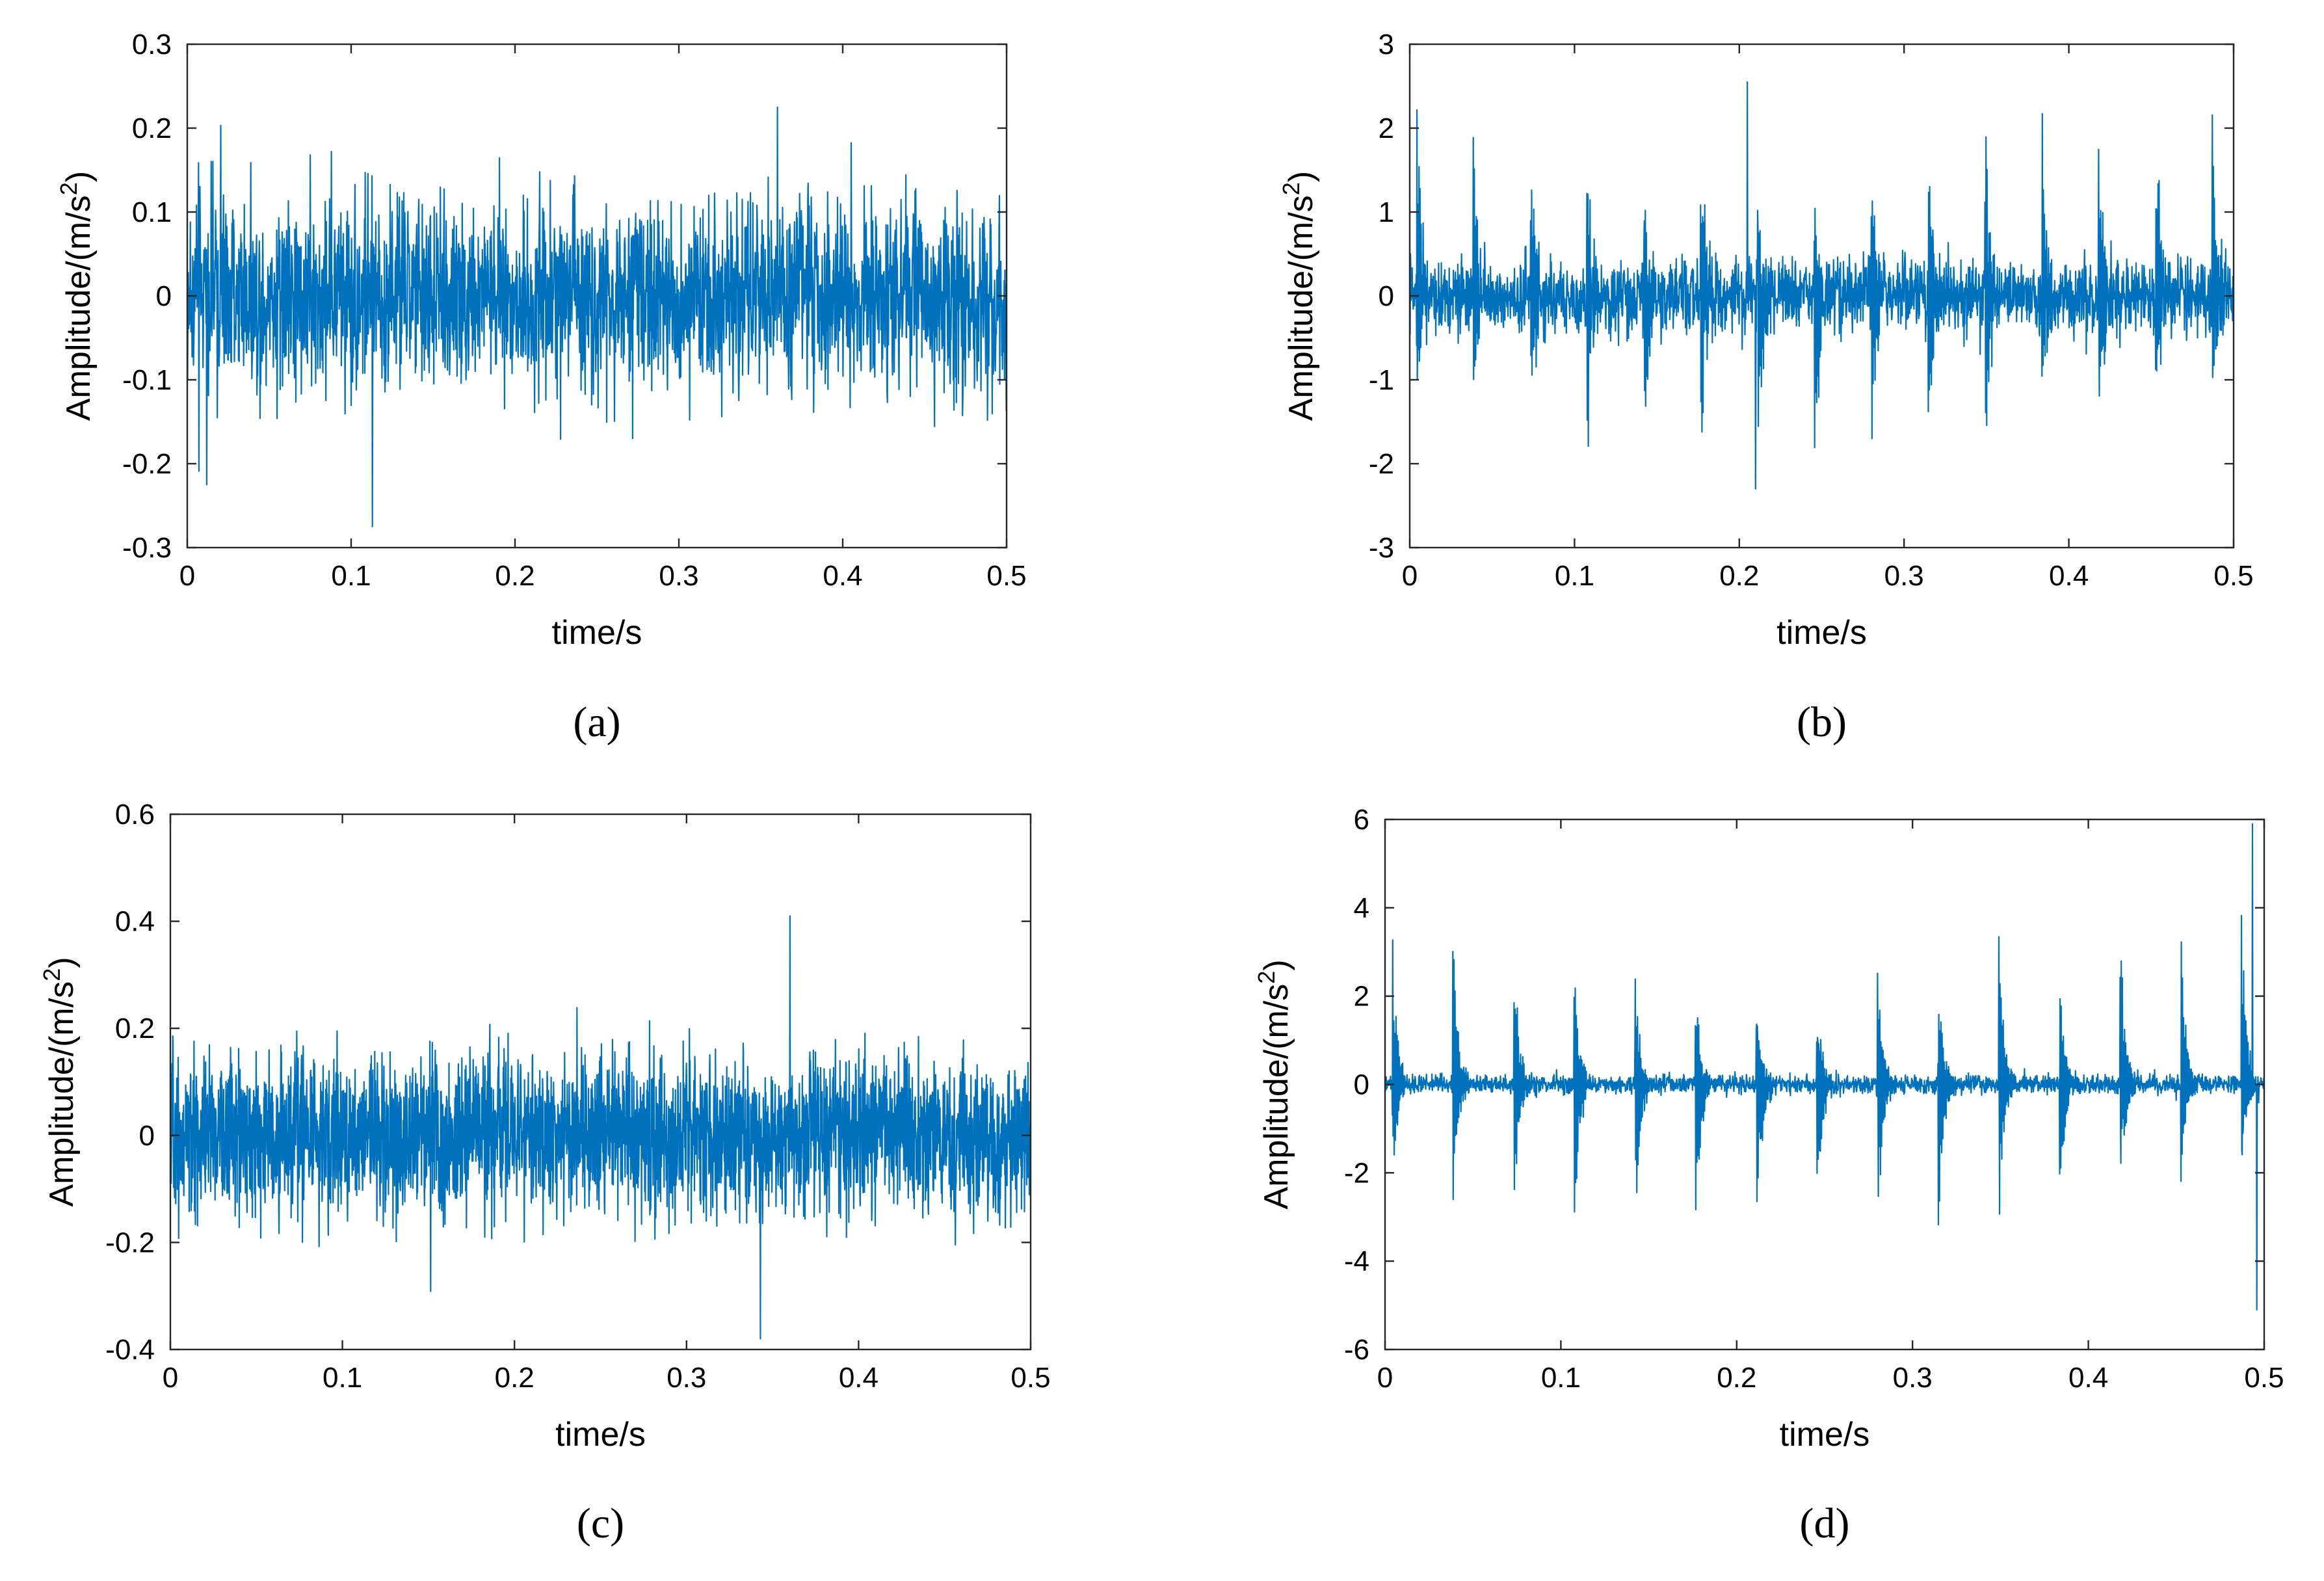  Describe the element at coordinates (1387, 212) in the screenshot. I see `y-tick-label-b: 1` at that location.